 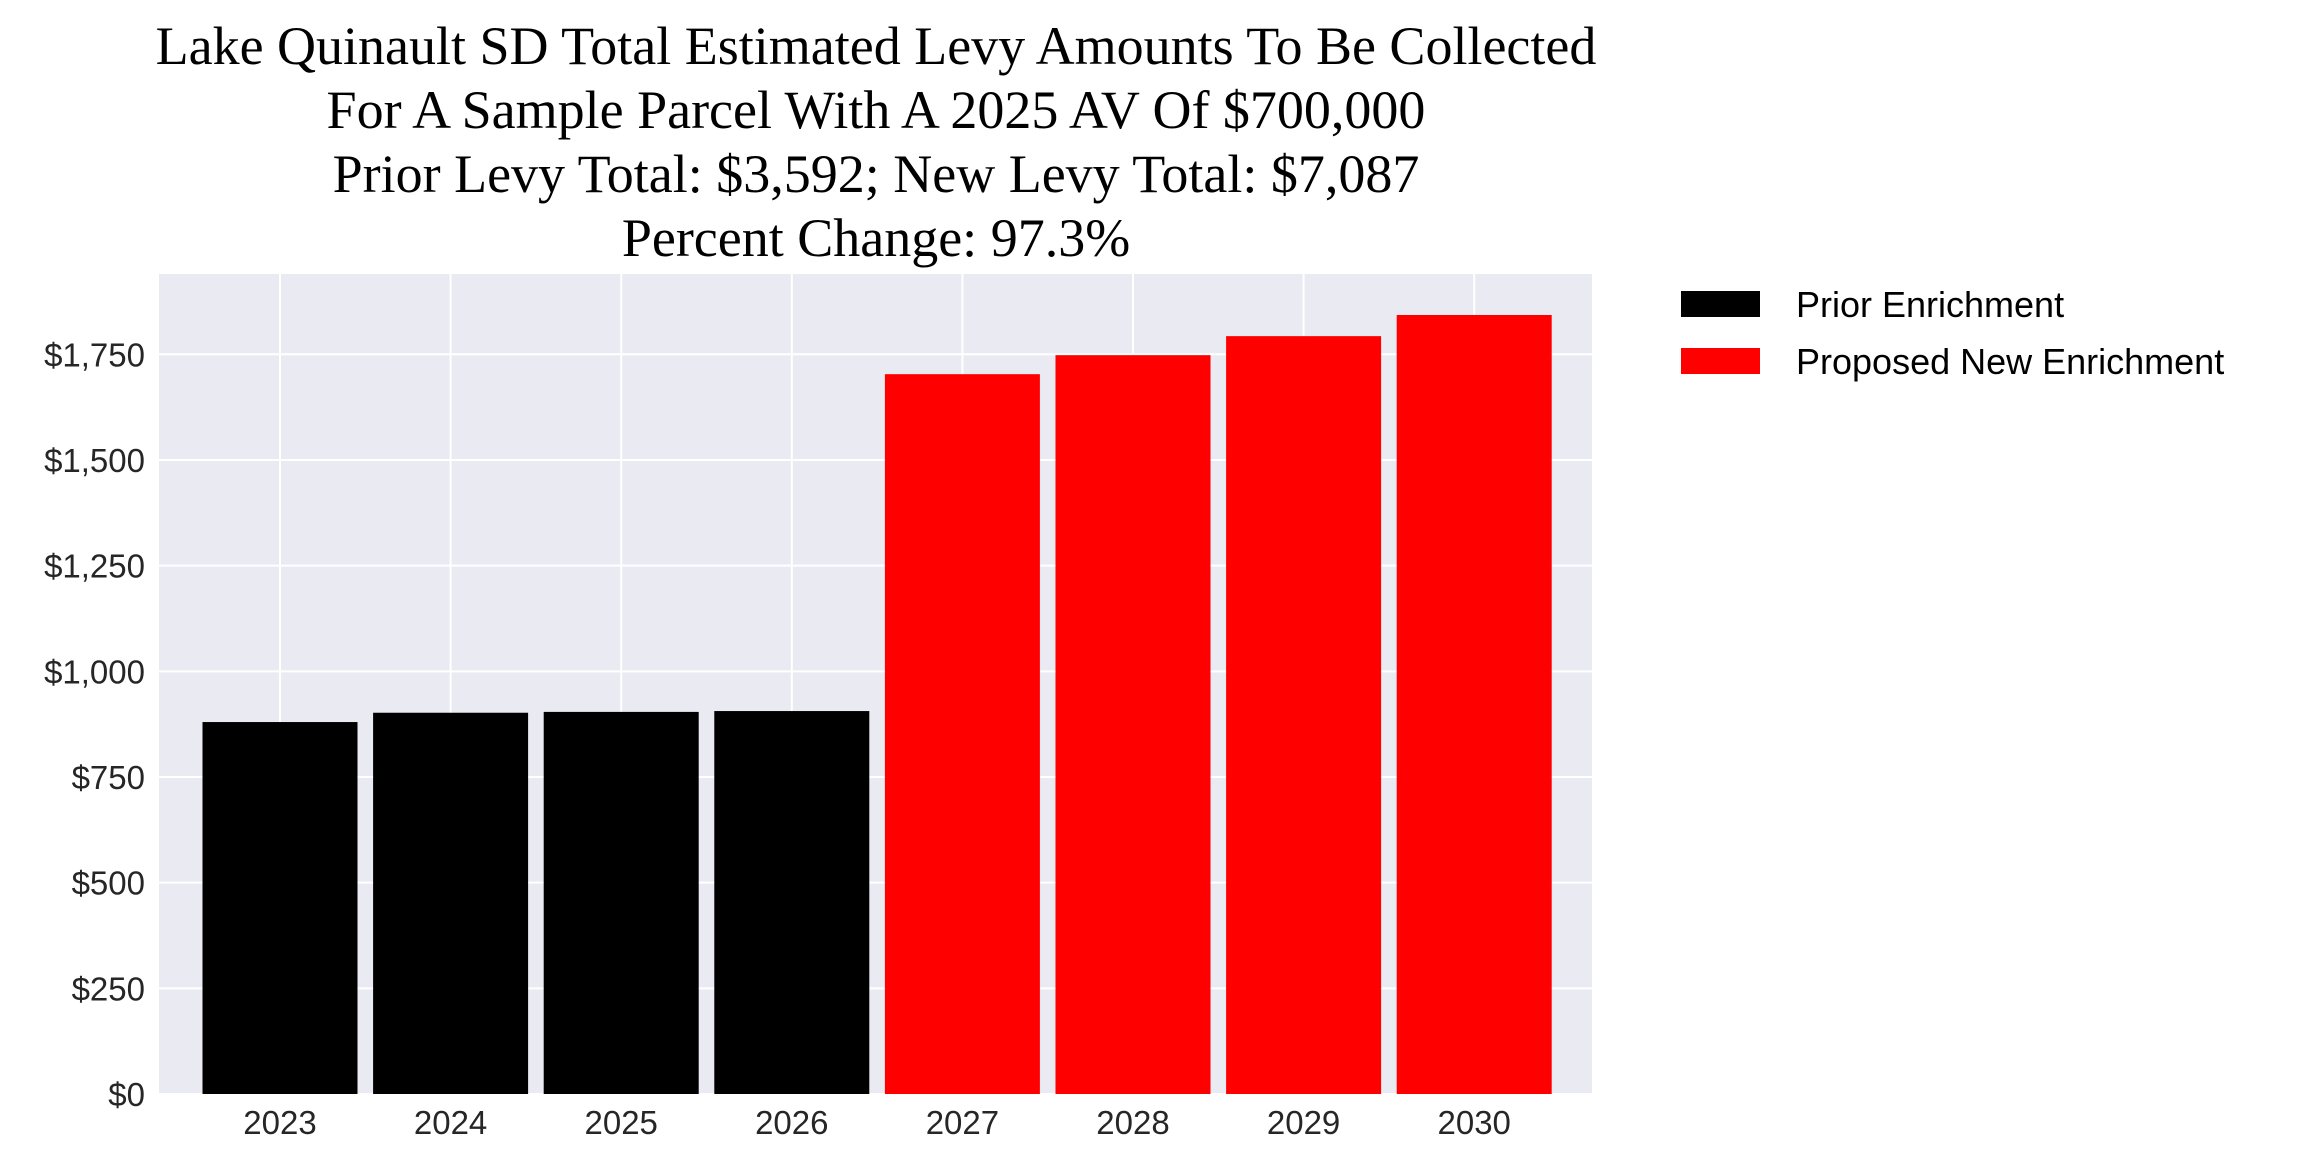 What do you see at coordinates (280, 908) in the screenshot?
I see `bar-2023` at bounding box center [280, 908].